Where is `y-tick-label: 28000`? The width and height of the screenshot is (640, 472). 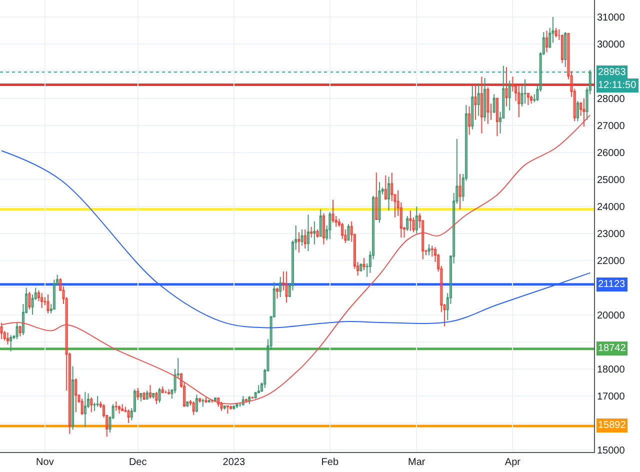
y-tick-label: 28000 is located at coordinates (611, 99).